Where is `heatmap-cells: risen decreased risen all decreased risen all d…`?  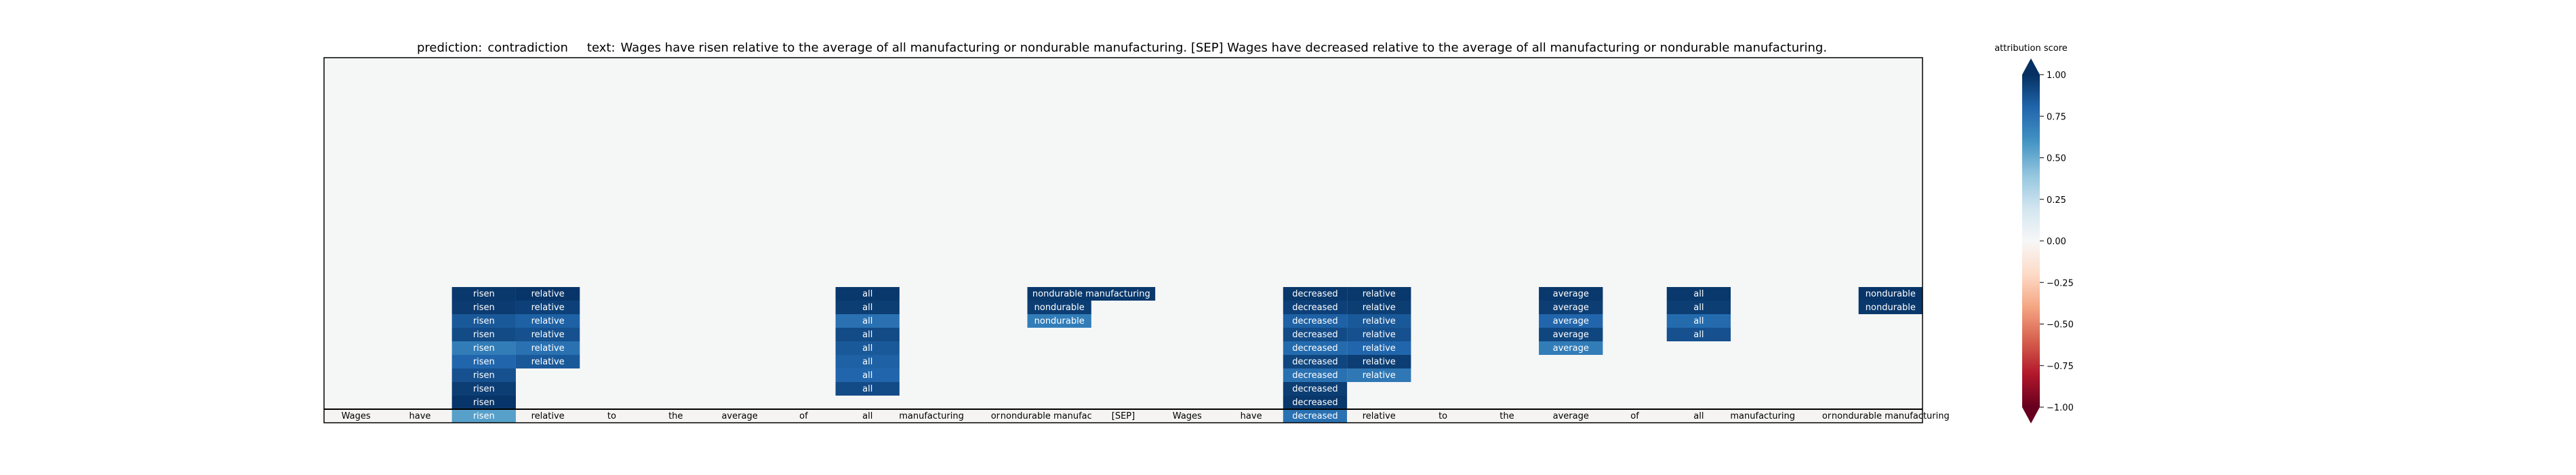 heatmap-cells: risen decreased risen all decreased risen all d… is located at coordinates (1187, 348).